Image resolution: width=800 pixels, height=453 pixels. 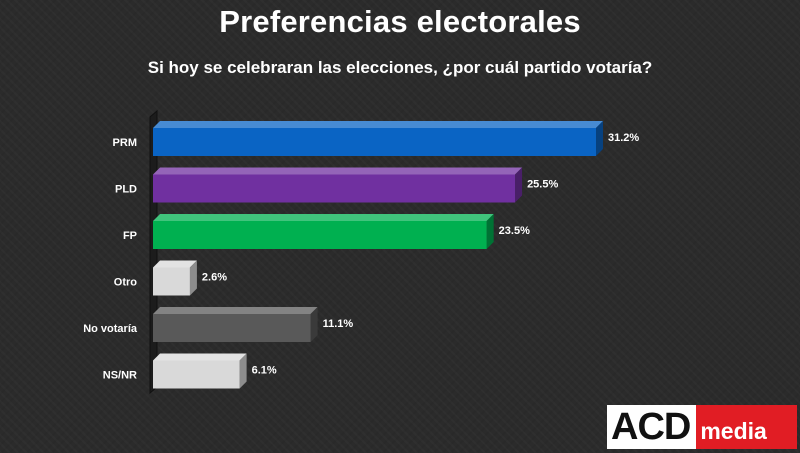 What do you see at coordinates (400, 21) in the screenshot?
I see `page-title: Preferencias electorales` at bounding box center [400, 21].